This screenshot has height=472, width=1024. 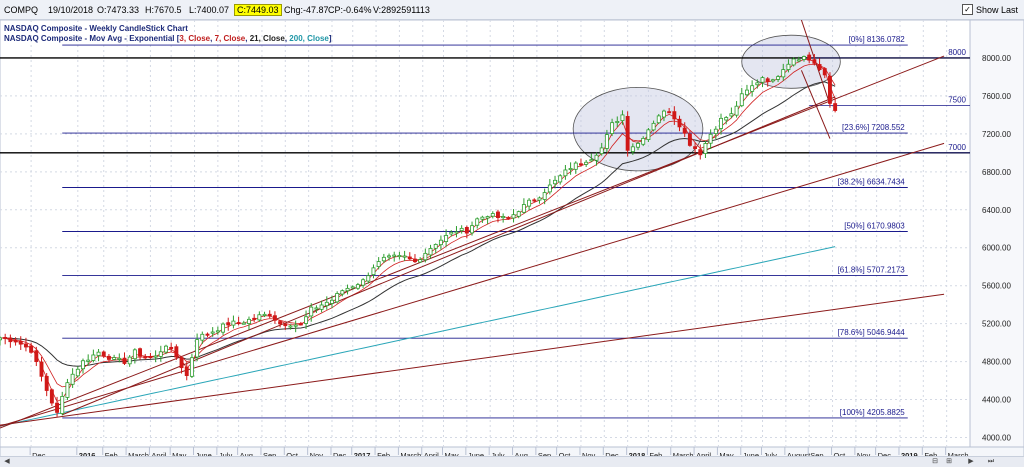 What do you see at coordinates (877, 39) in the screenshot?
I see `fib-level-label: [0%] 8136.0782` at bounding box center [877, 39].